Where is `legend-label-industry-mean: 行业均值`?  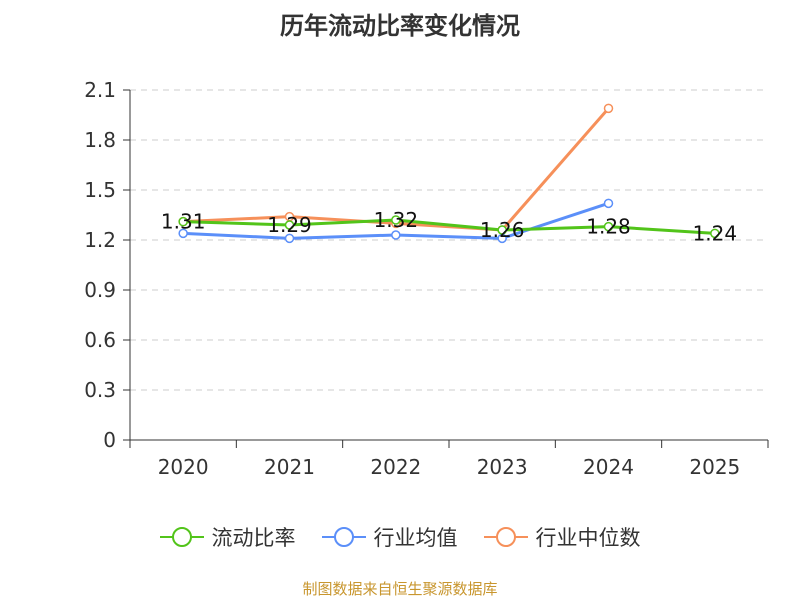
legend-label-industry-mean: 行业均值 is located at coordinates (415, 538).